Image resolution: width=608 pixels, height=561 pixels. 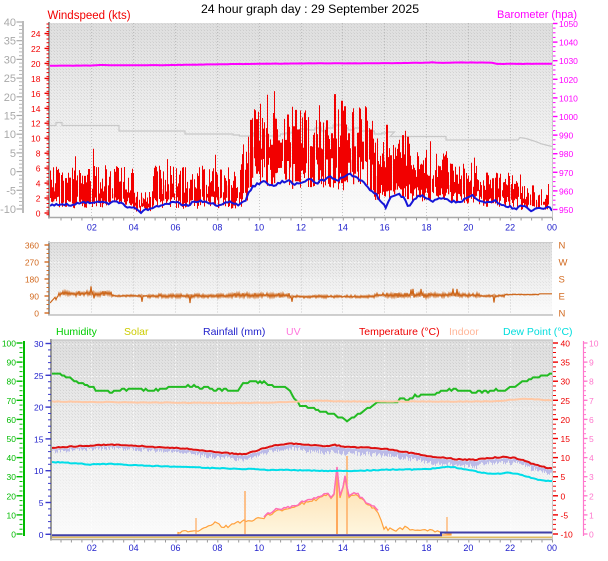 What do you see at coordinates (562, 246) in the screenshot?
I see `svg-text: N` at bounding box center [562, 246].